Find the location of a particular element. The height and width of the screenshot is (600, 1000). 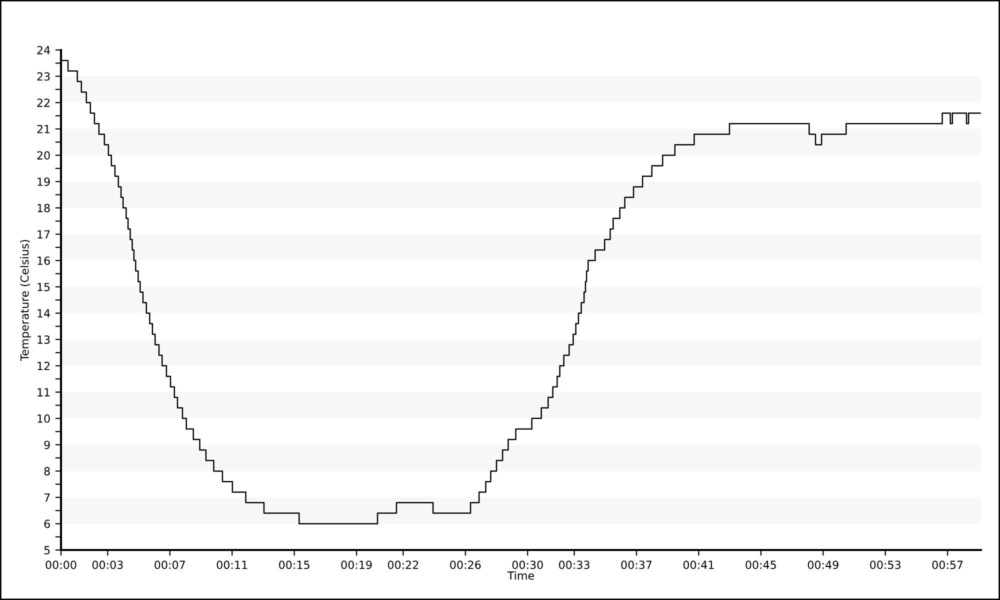

y-tick-label: 11 is located at coordinates (44, 392).